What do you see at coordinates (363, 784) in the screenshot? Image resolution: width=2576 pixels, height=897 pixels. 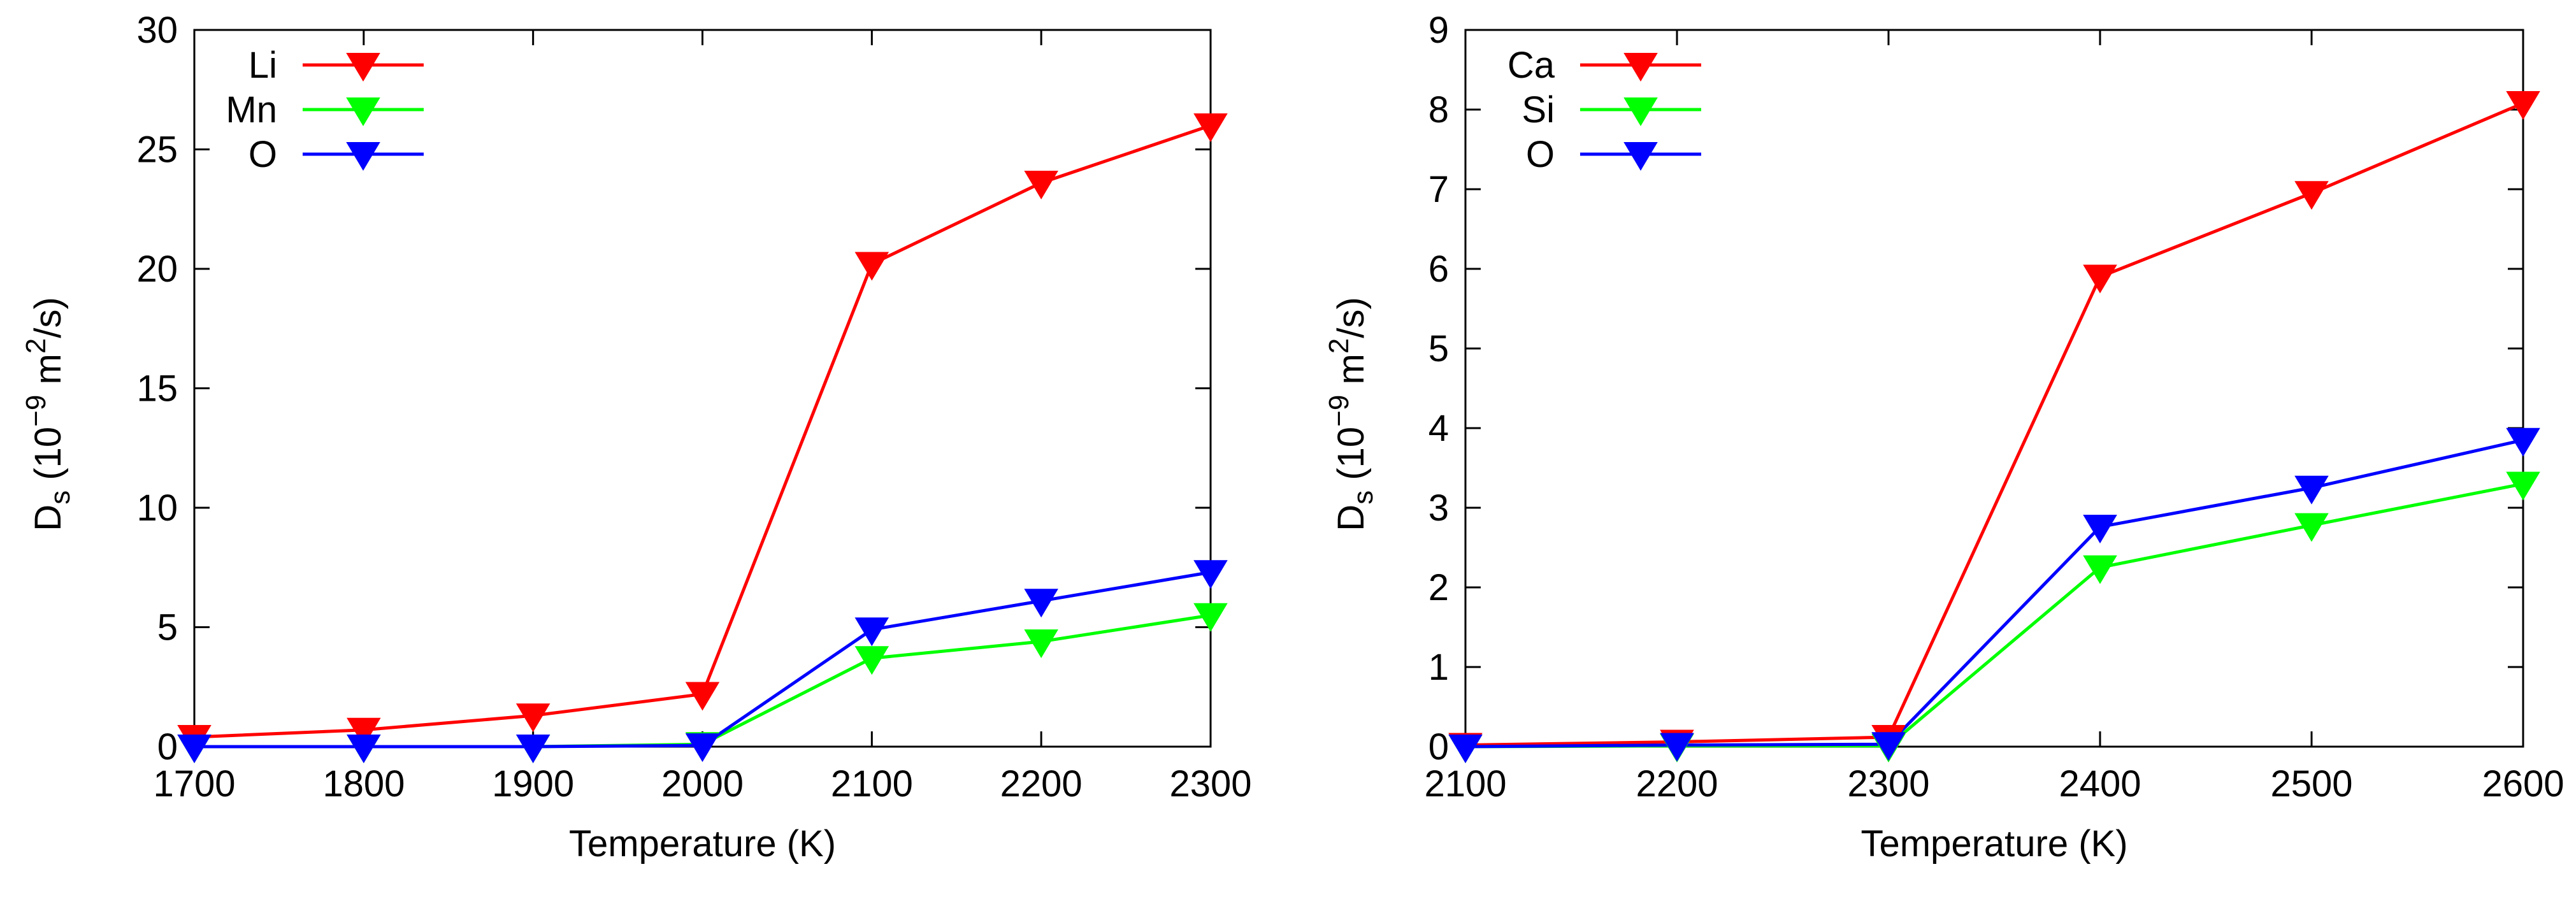 I see `x-tick-label: 1800` at bounding box center [363, 784].